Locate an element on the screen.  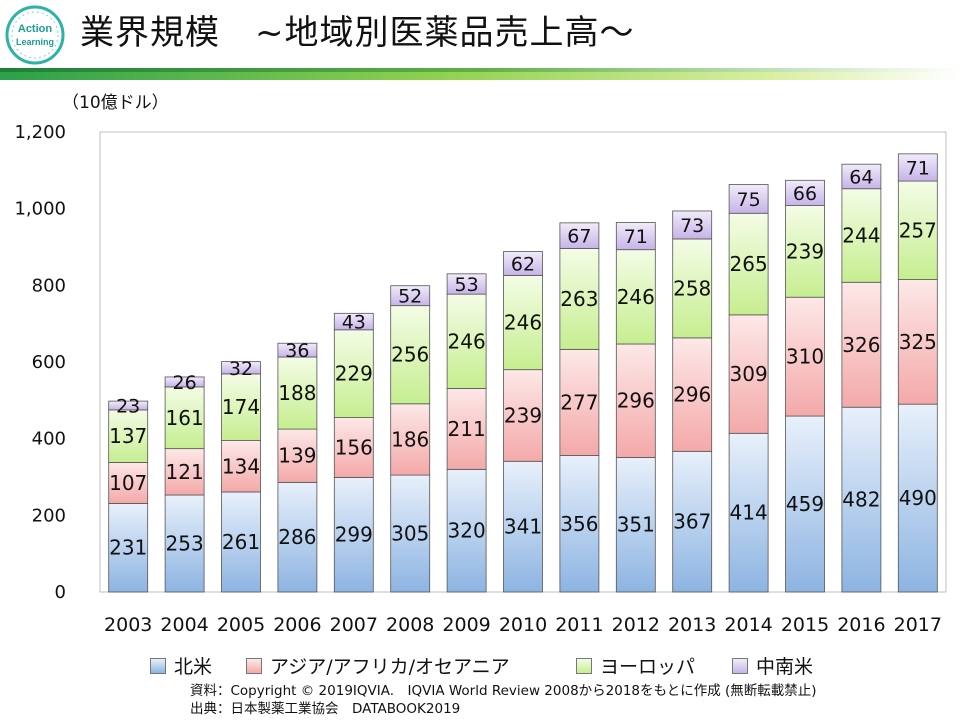
data-label-north-america-2006: 286 is located at coordinates (297, 537).